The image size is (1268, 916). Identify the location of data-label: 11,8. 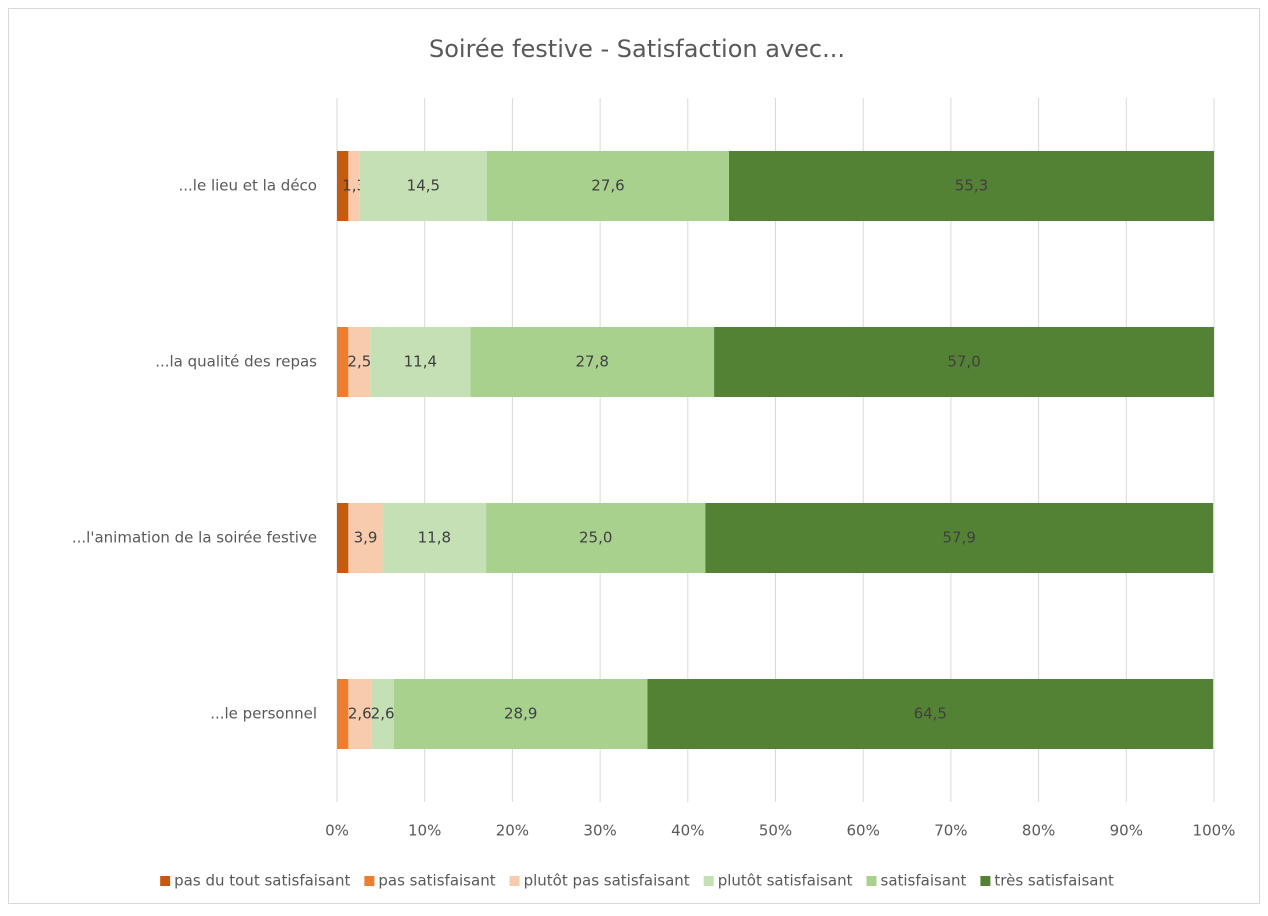
(434, 538).